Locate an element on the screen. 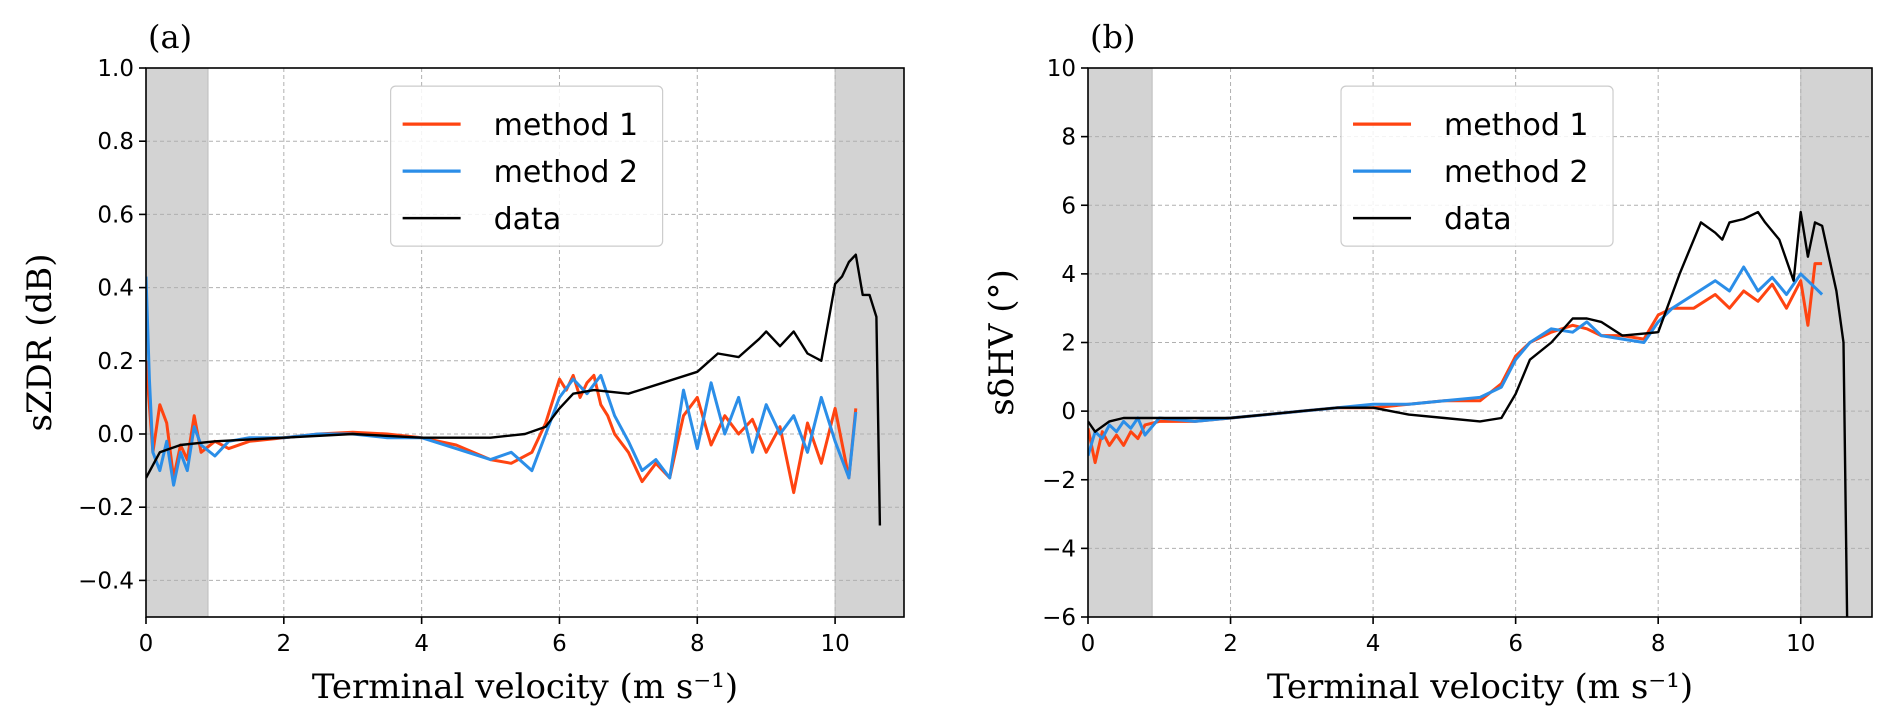 The image size is (1892, 726). series-line-data is located at coordinates (514, 389).